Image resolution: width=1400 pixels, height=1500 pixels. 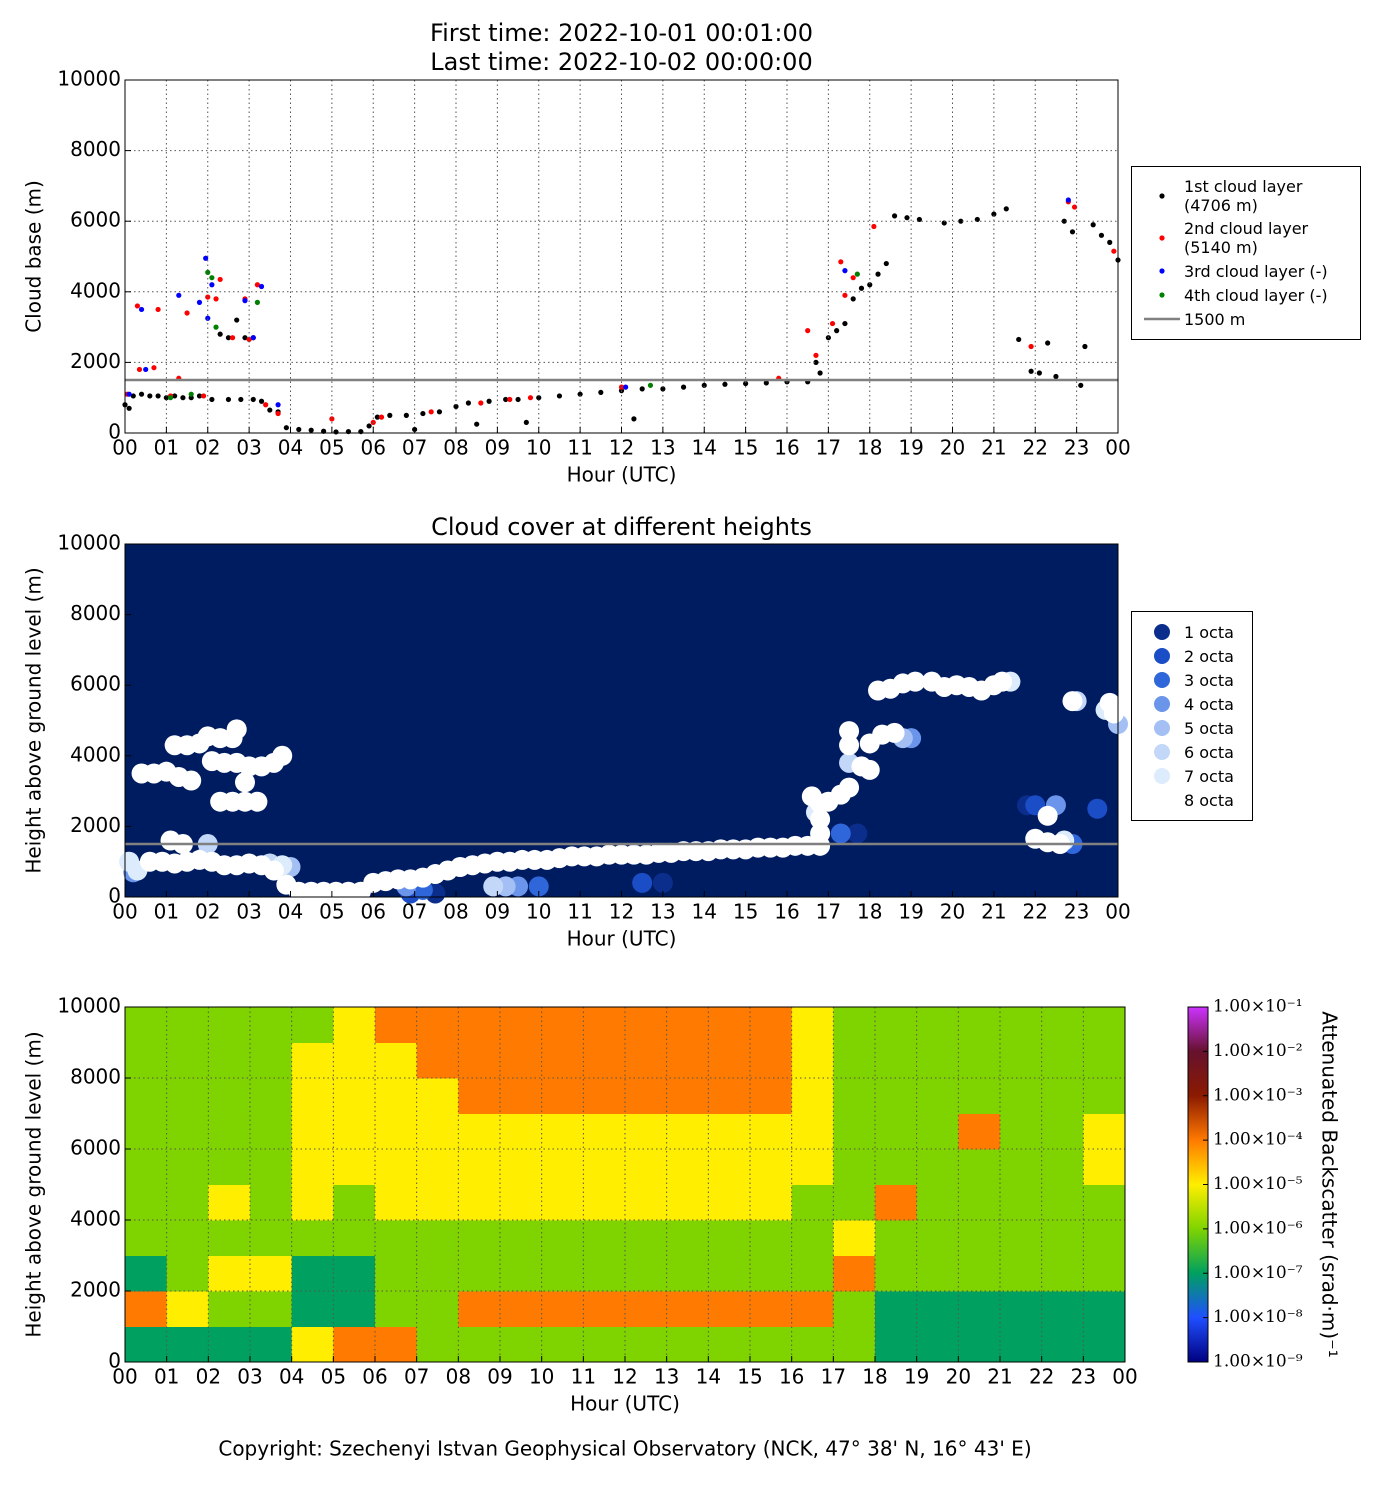 What do you see at coordinates (95, 361) in the screenshot?
I see `y-tick-label: 2000` at bounding box center [95, 361].